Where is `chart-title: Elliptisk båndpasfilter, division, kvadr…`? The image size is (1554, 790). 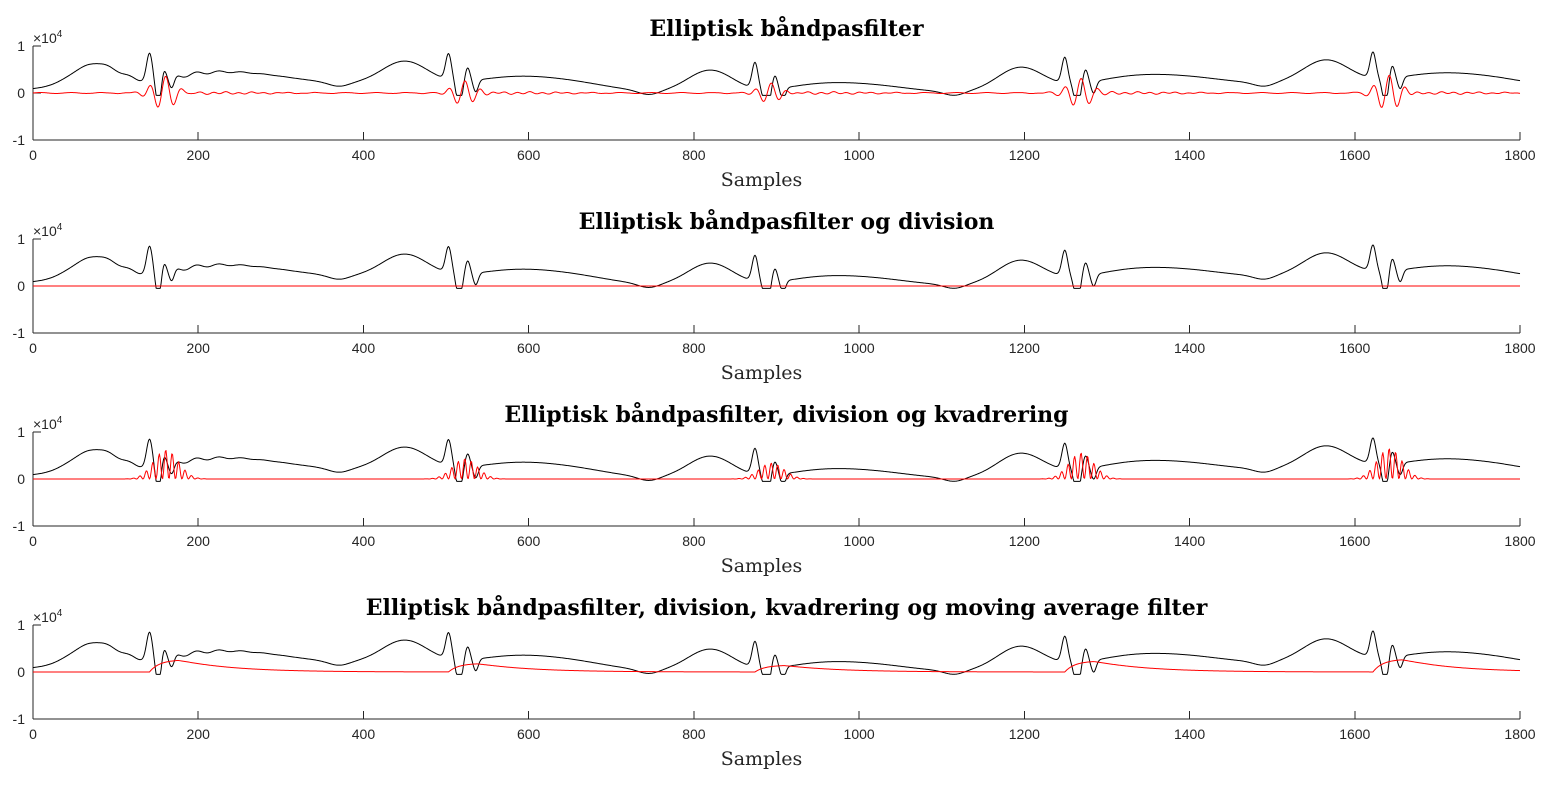
chart-title: Elliptisk båndpasfilter, division, kvadr… is located at coordinates (787, 608).